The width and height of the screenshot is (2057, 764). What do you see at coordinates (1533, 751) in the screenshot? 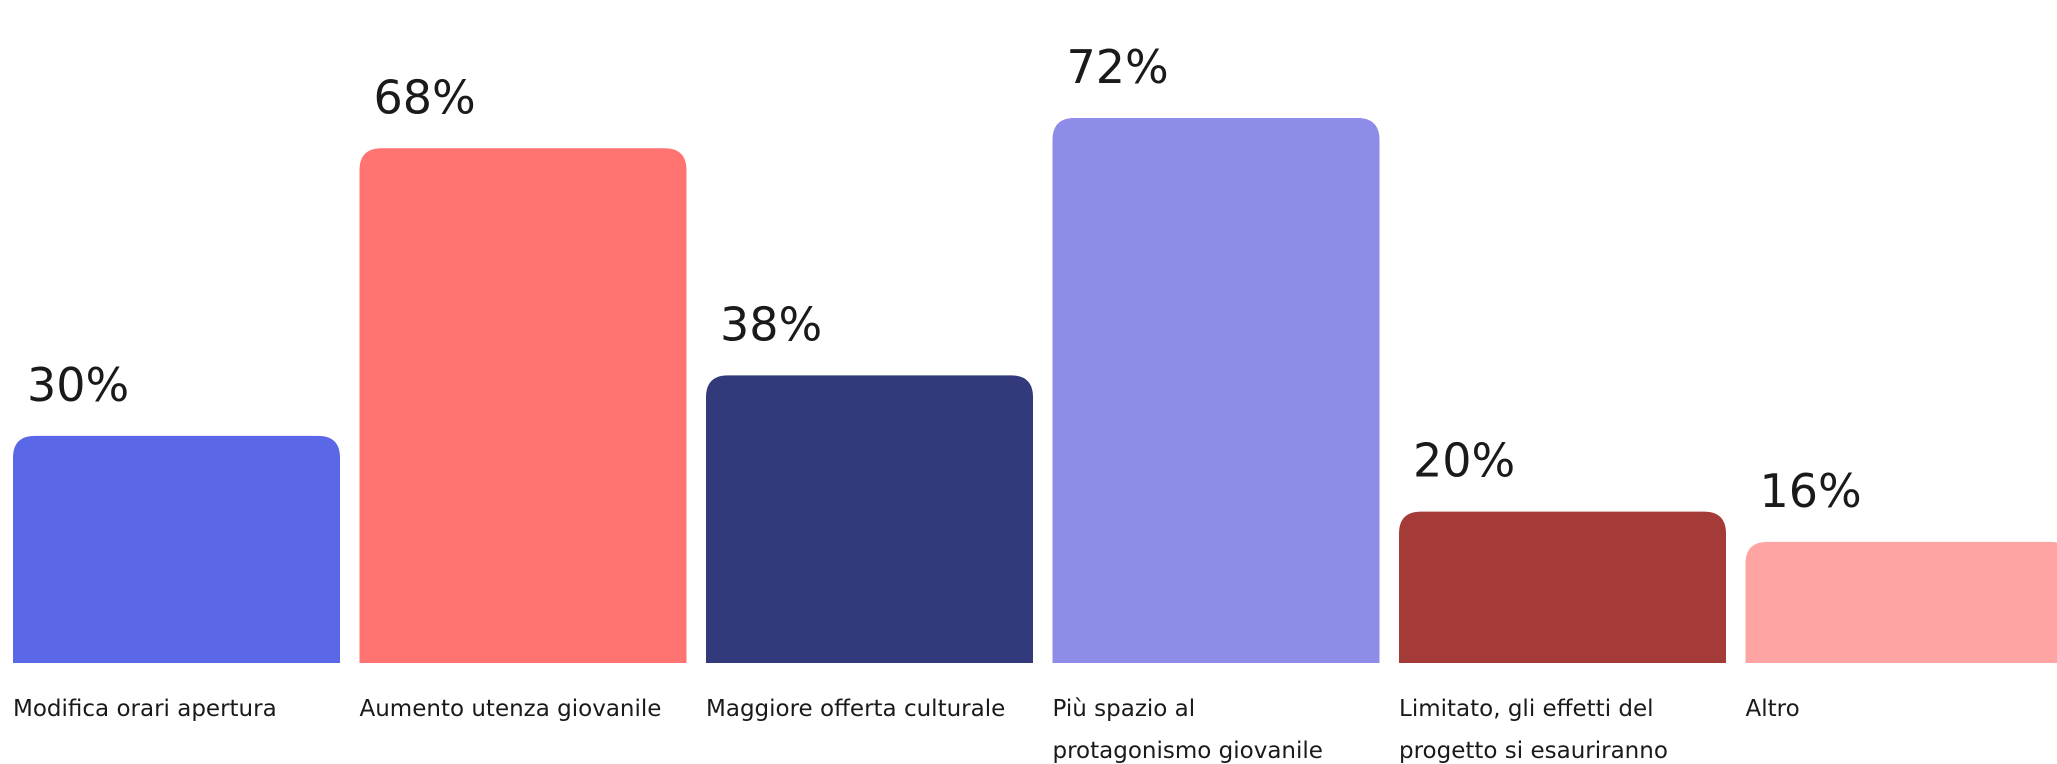
I see `category-label-5-line-2: progetto si esauriranno` at bounding box center [1533, 751].